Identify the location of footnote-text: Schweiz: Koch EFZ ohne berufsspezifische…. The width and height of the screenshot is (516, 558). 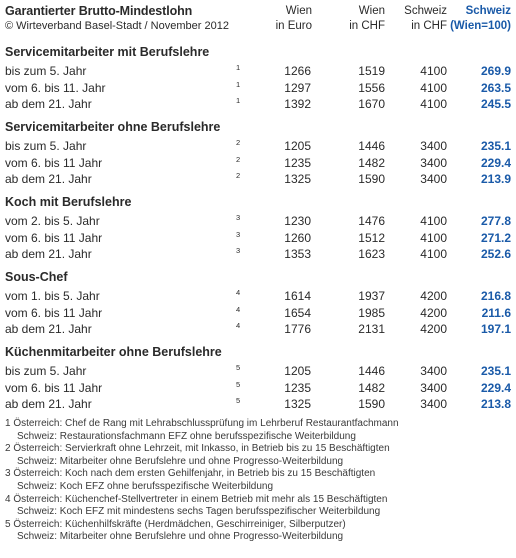
(145, 486).